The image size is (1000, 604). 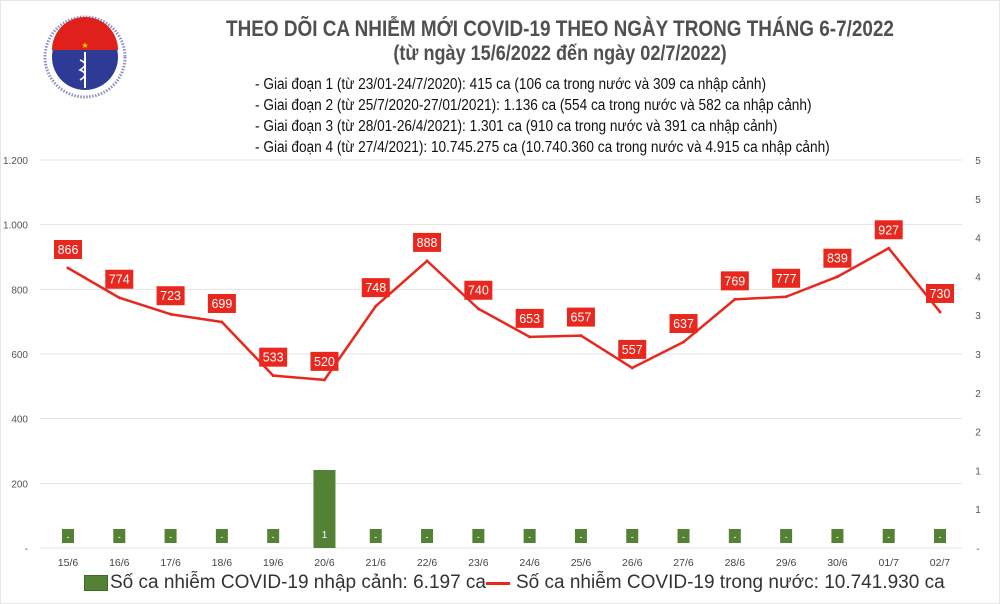 I want to click on bar-15/6, so click(x=68, y=536).